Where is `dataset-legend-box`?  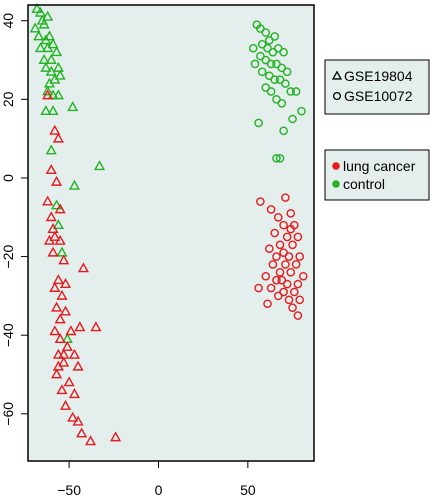
dataset-legend-box is located at coordinates (377, 87).